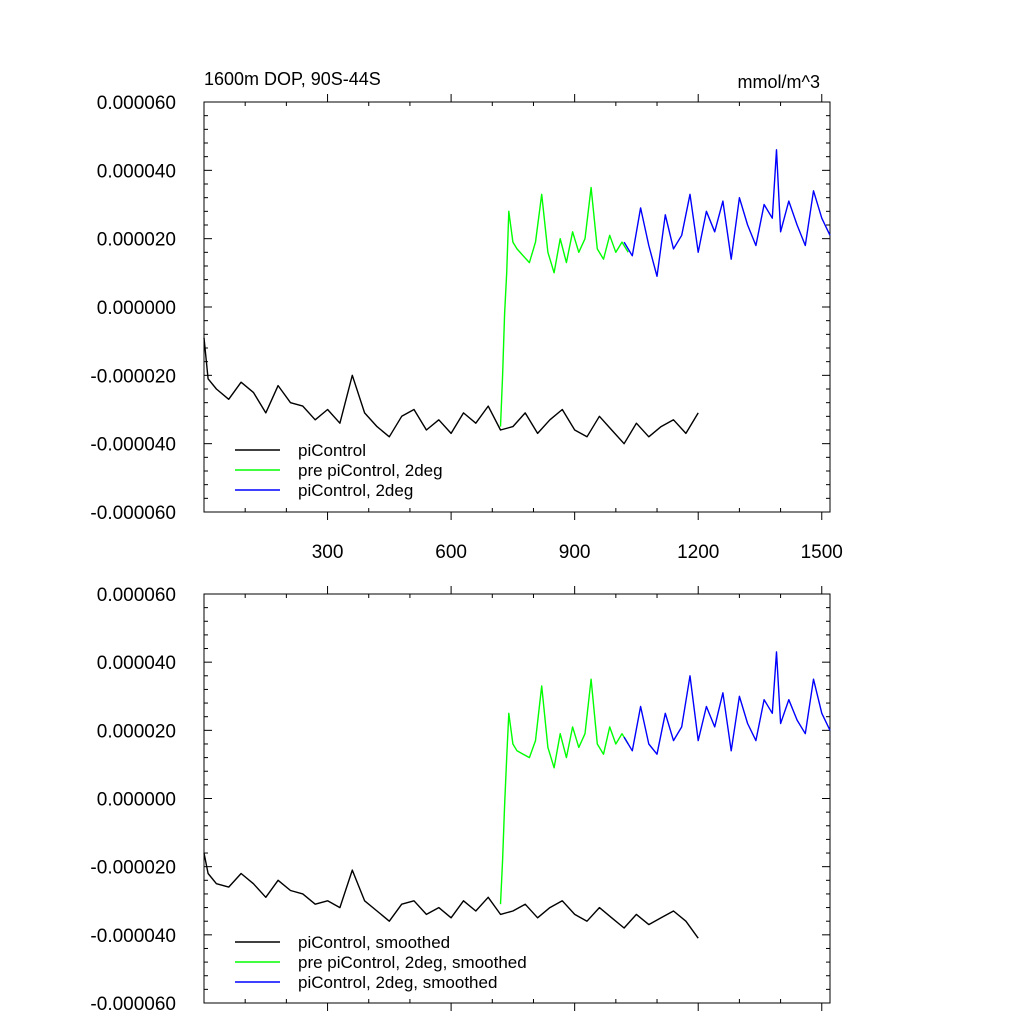 The height and width of the screenshot is (1024, 1024). I want to click on x-tick-label: 1500, so click(822, 552).